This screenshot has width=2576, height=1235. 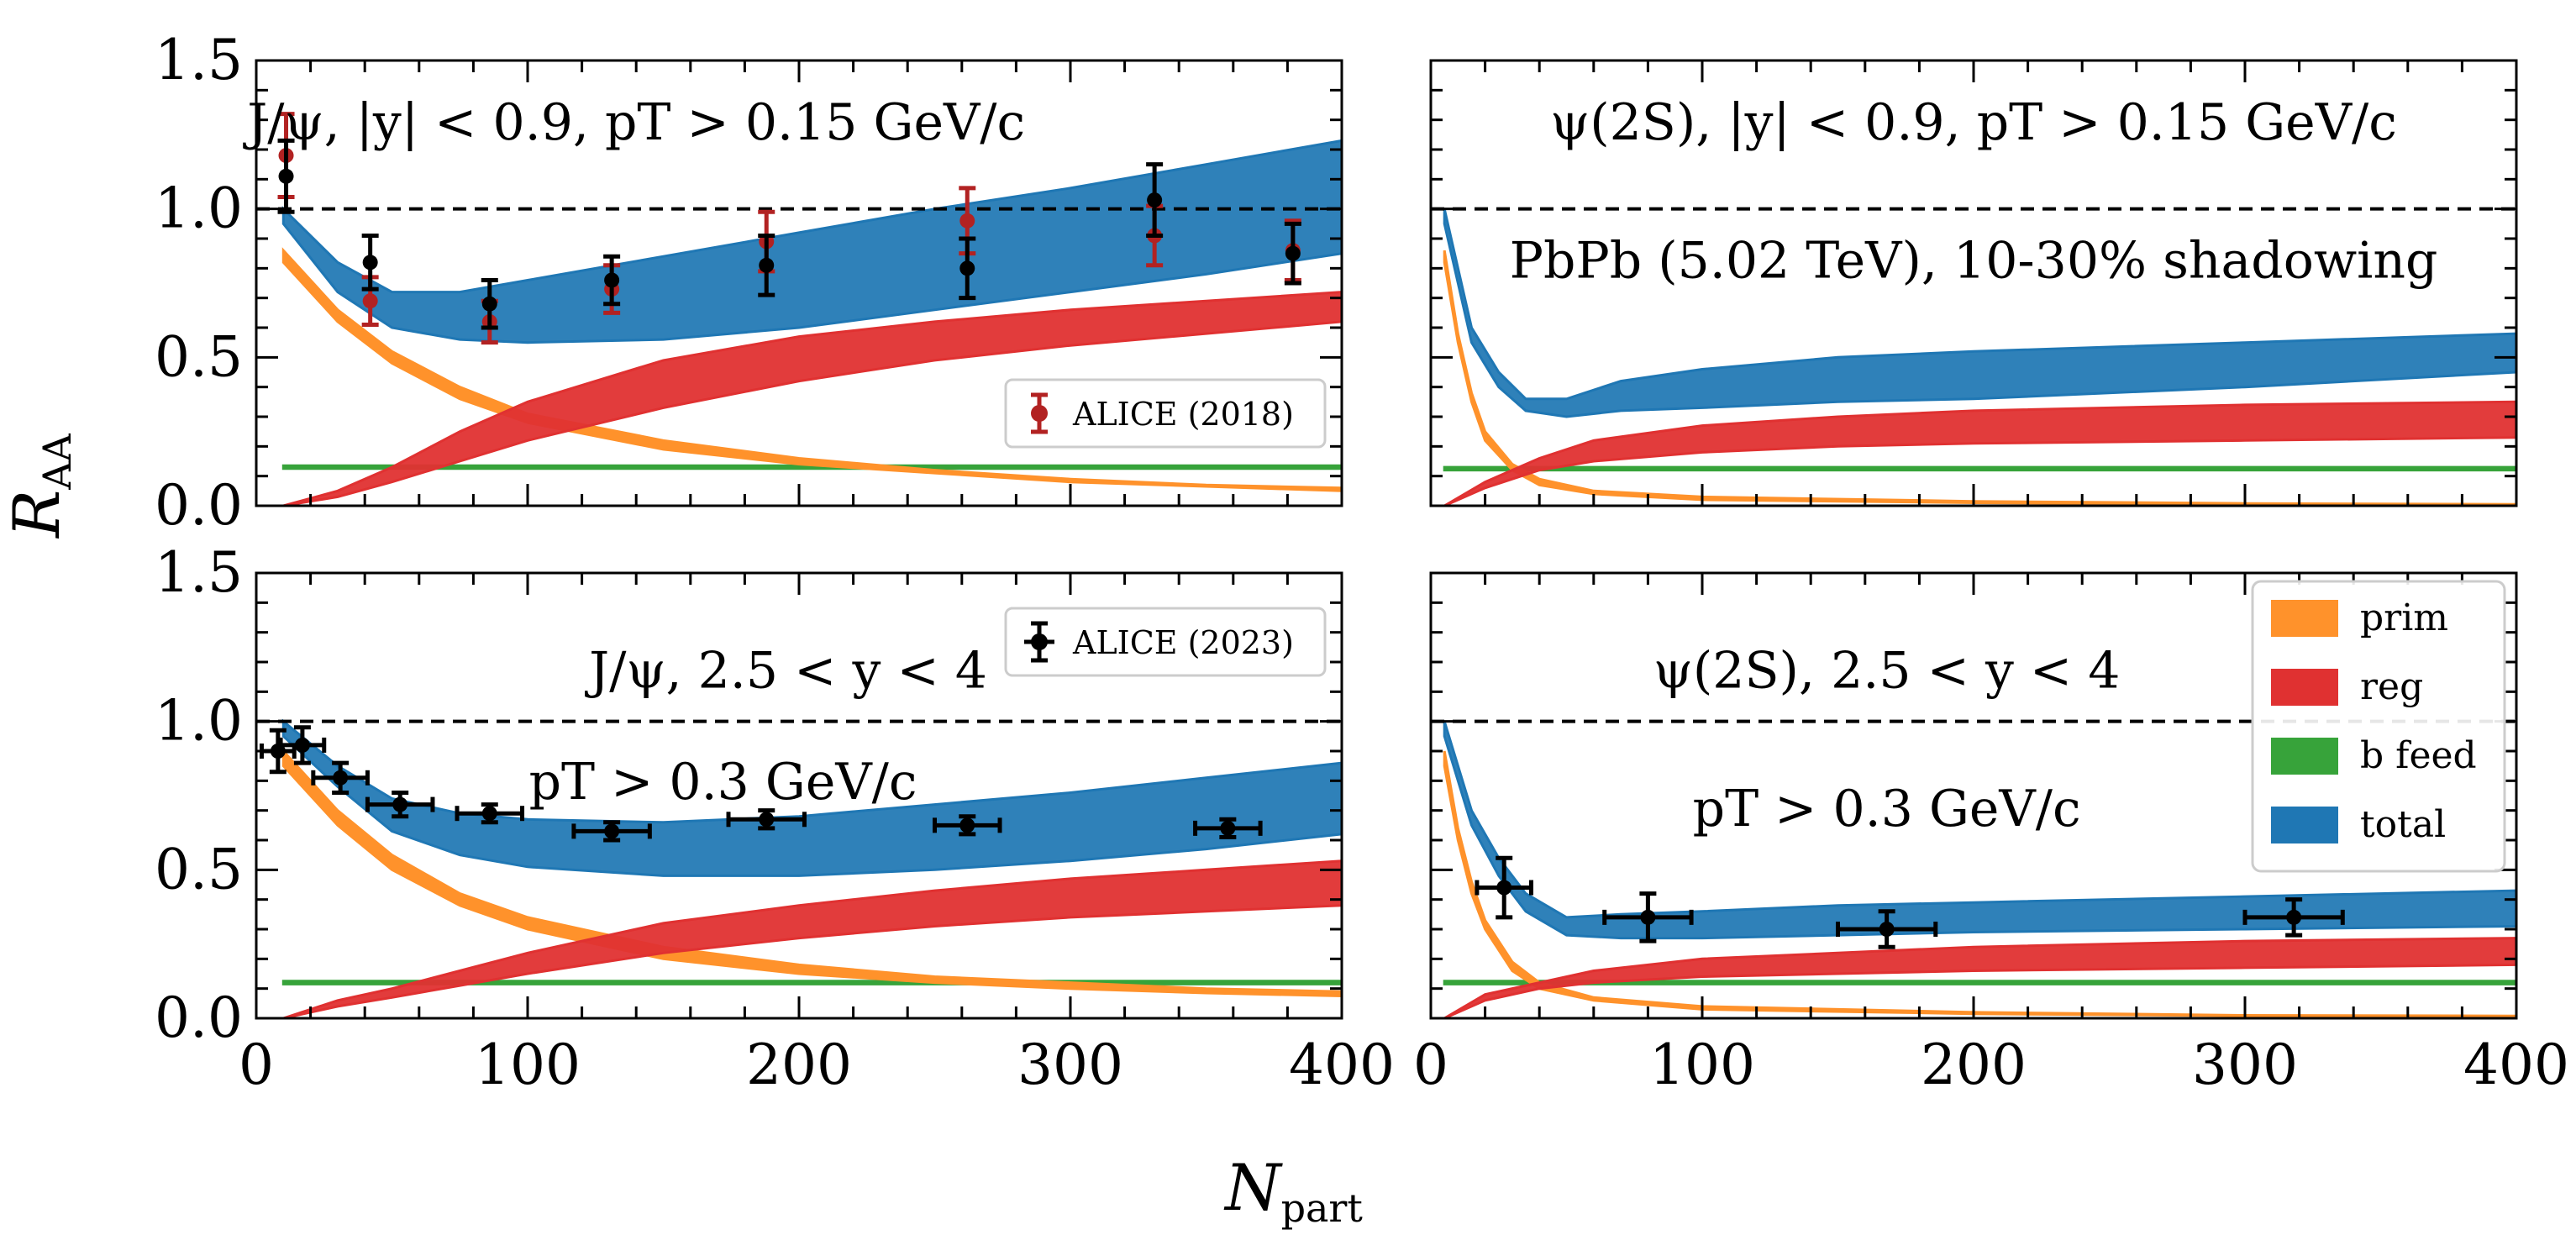 I want to click on y-axis-label: RAA, so click(x=40, y=486).